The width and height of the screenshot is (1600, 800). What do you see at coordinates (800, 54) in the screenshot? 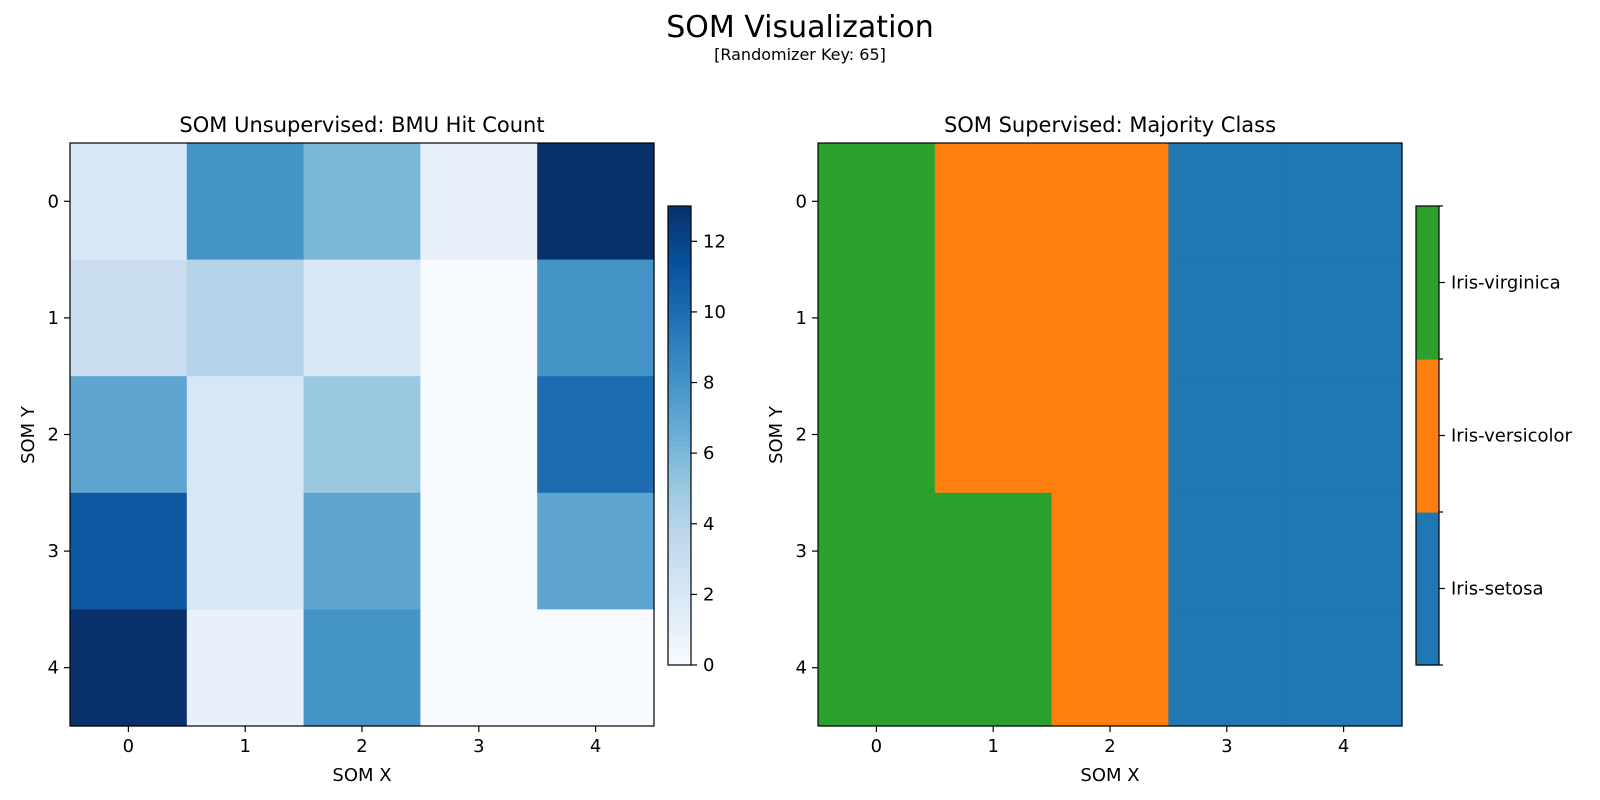
I see `figure-subtitle: [Randomizer Key: 65]` at bounding box center [800, 54].